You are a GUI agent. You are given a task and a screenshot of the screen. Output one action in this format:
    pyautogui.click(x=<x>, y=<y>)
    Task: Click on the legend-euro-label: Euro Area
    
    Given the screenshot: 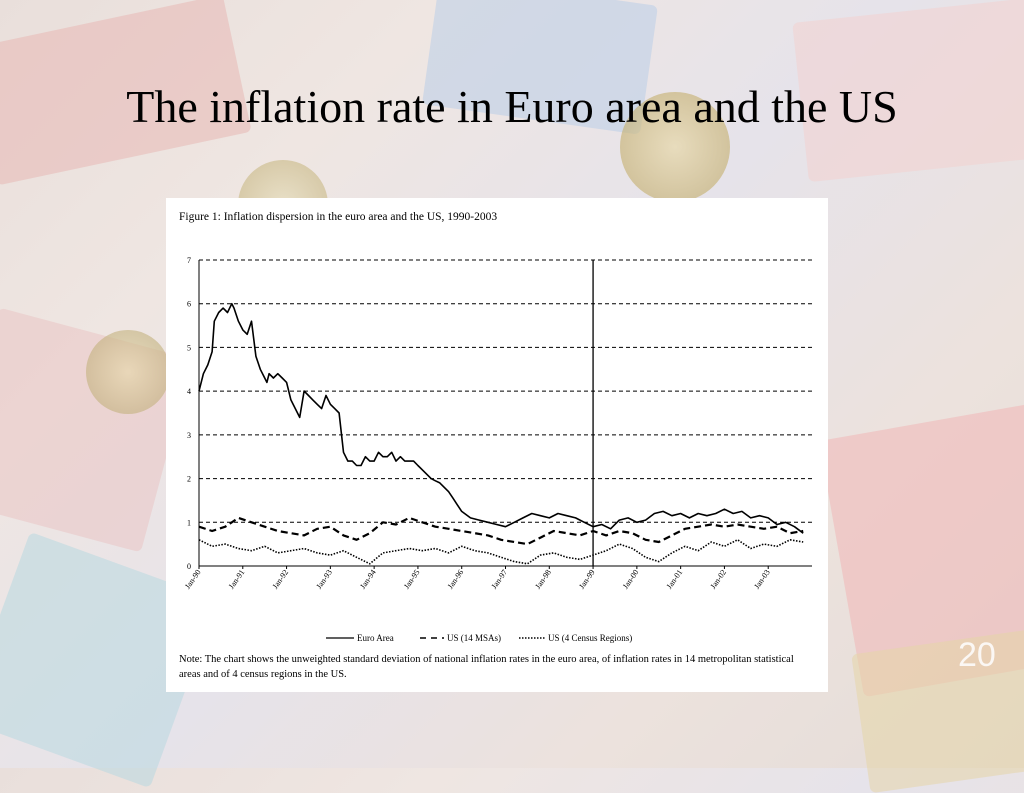 What is the action you would take?
    pyautogui.click(x=375, y=638)
    